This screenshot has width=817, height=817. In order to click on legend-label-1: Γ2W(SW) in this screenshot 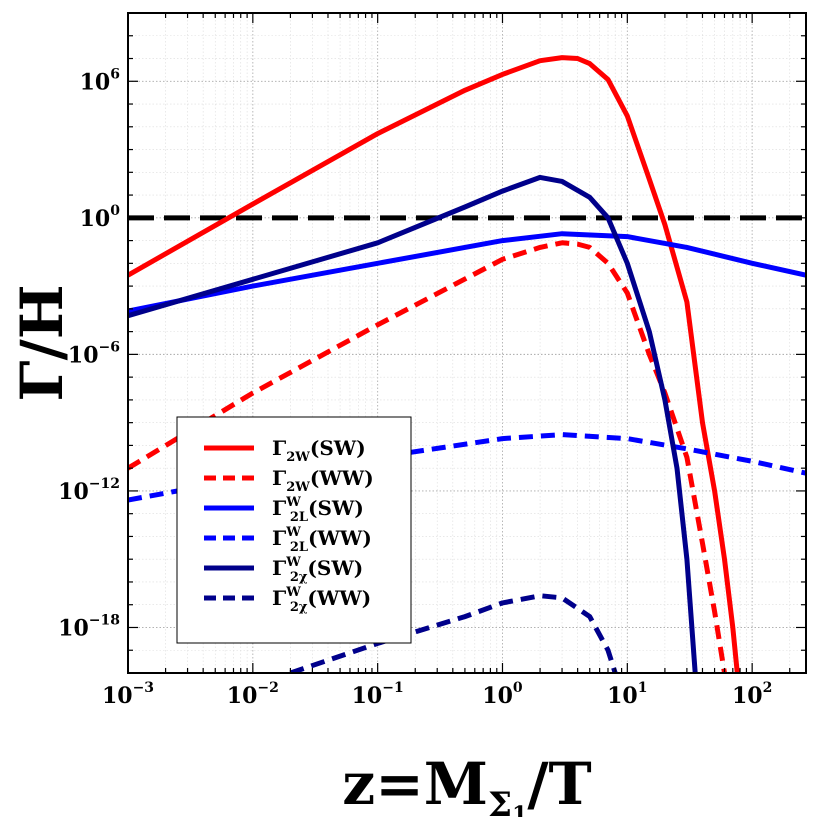, I will do `click(319, 450)`.